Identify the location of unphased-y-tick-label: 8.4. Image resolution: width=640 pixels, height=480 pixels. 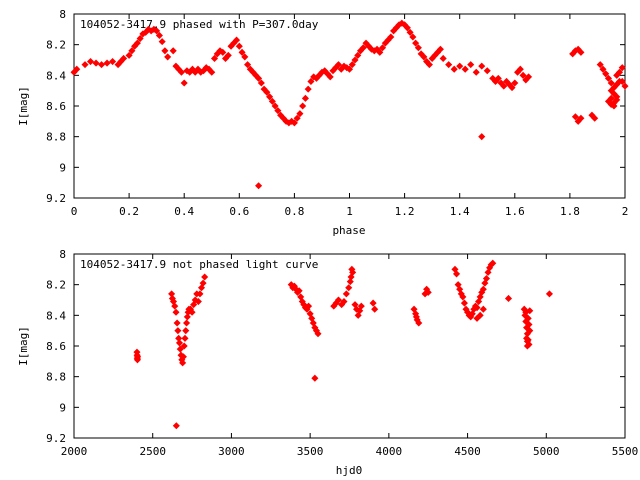
(56, 315).